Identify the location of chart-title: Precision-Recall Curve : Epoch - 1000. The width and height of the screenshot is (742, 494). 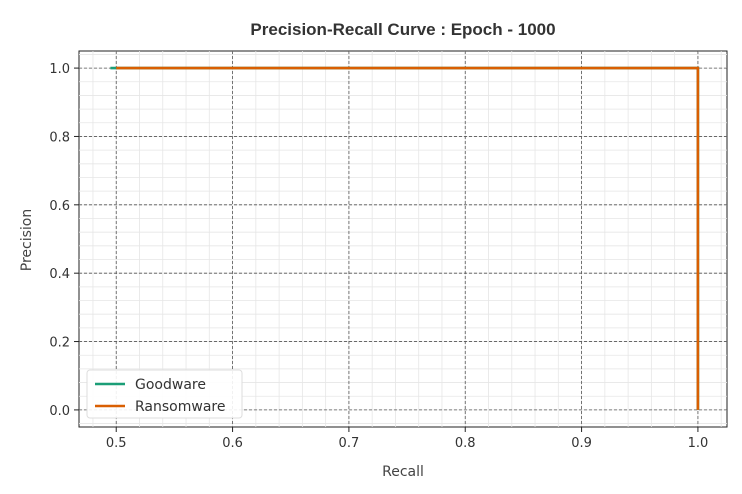
(402, 29).